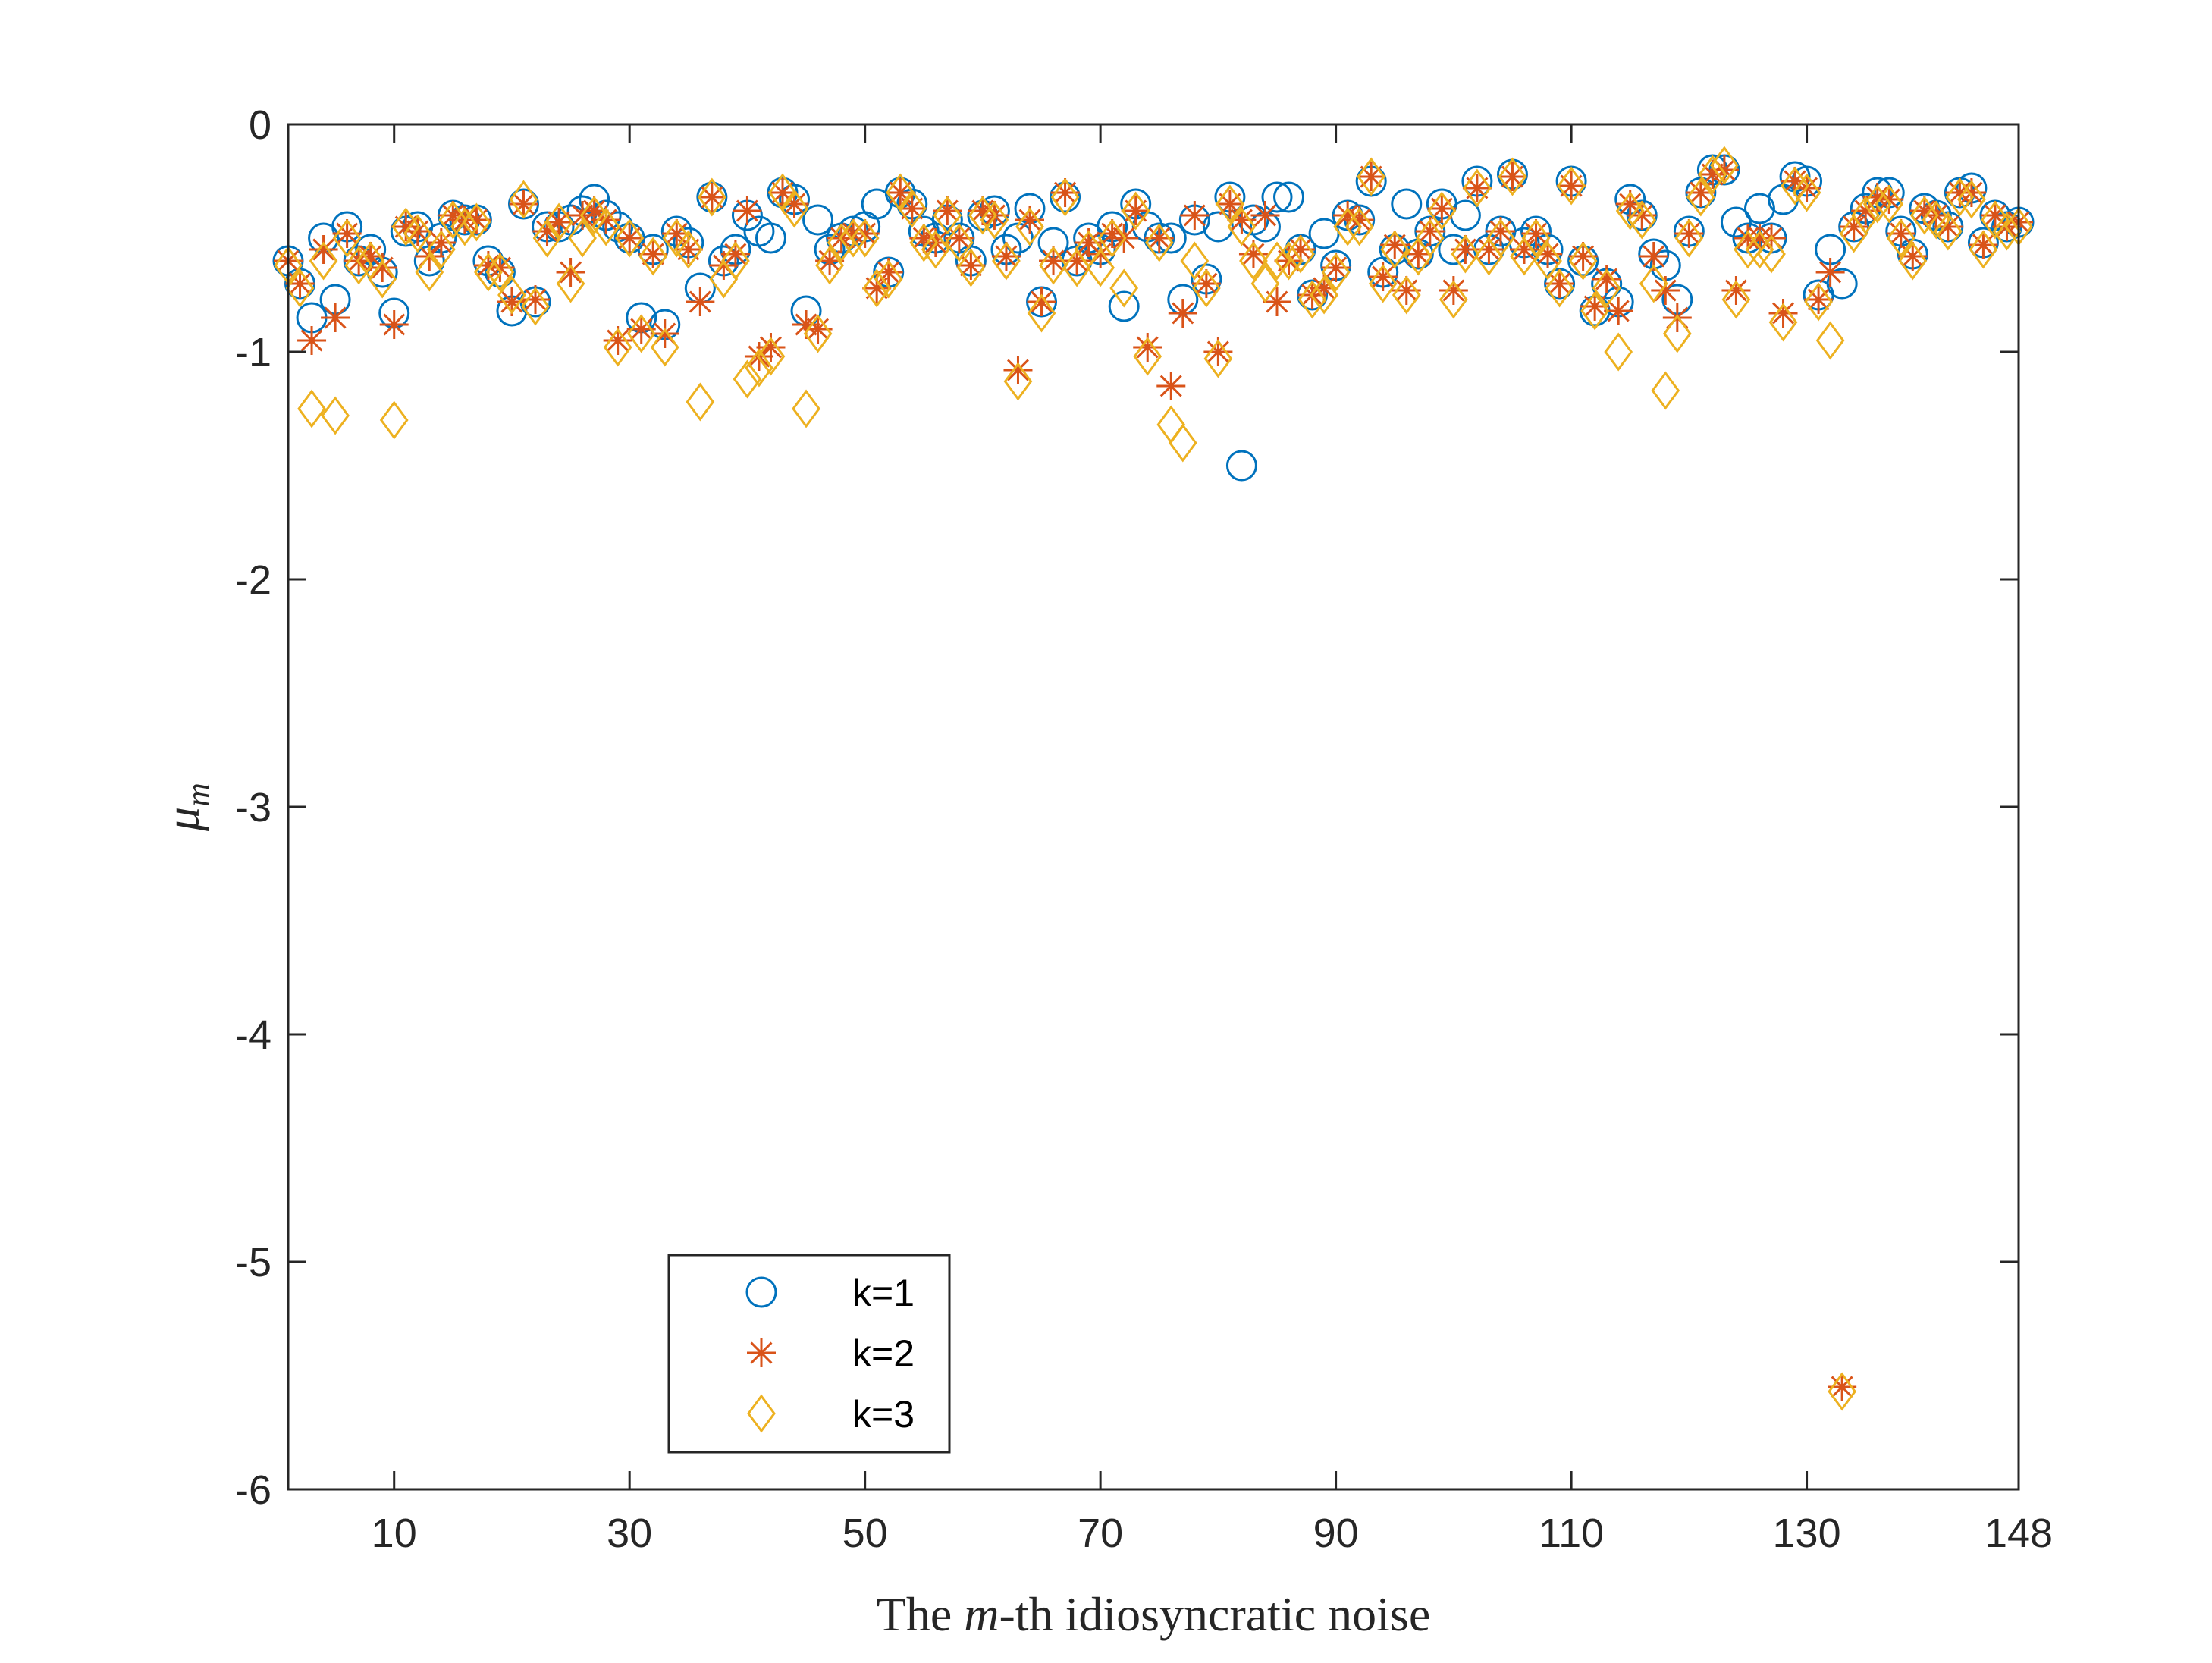  I want to click on y-tick-label: -5, so click(253, 1262).